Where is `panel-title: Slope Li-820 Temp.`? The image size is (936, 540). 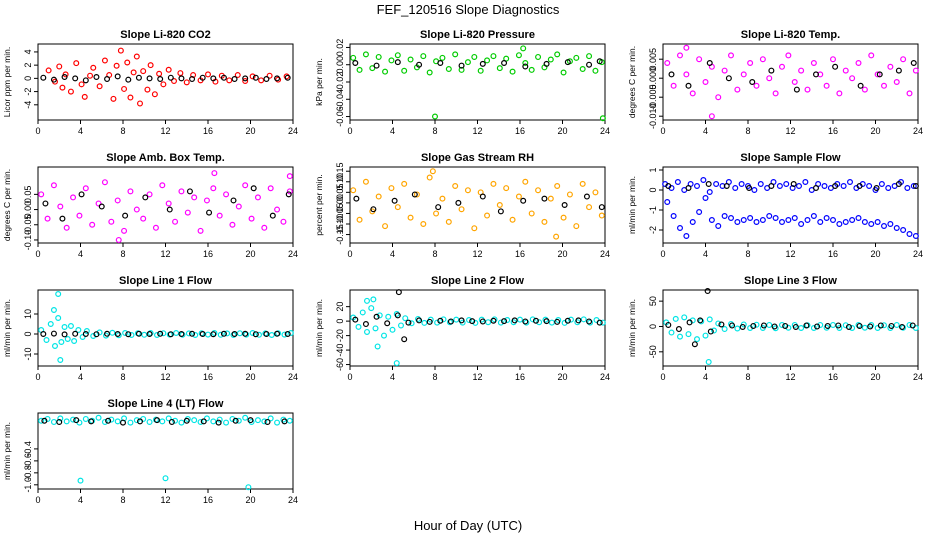
panel-title: Slope Li-820 Temp. is located at coordinates (790, 35).